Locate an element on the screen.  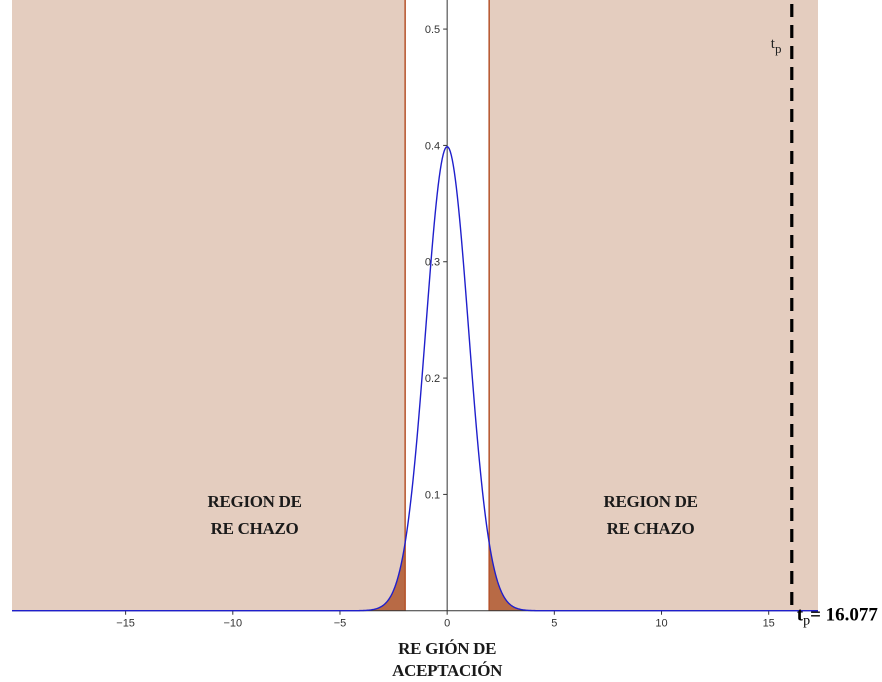
rejection-left-label-line1: REGION DE is located at coordinates (255, 501).